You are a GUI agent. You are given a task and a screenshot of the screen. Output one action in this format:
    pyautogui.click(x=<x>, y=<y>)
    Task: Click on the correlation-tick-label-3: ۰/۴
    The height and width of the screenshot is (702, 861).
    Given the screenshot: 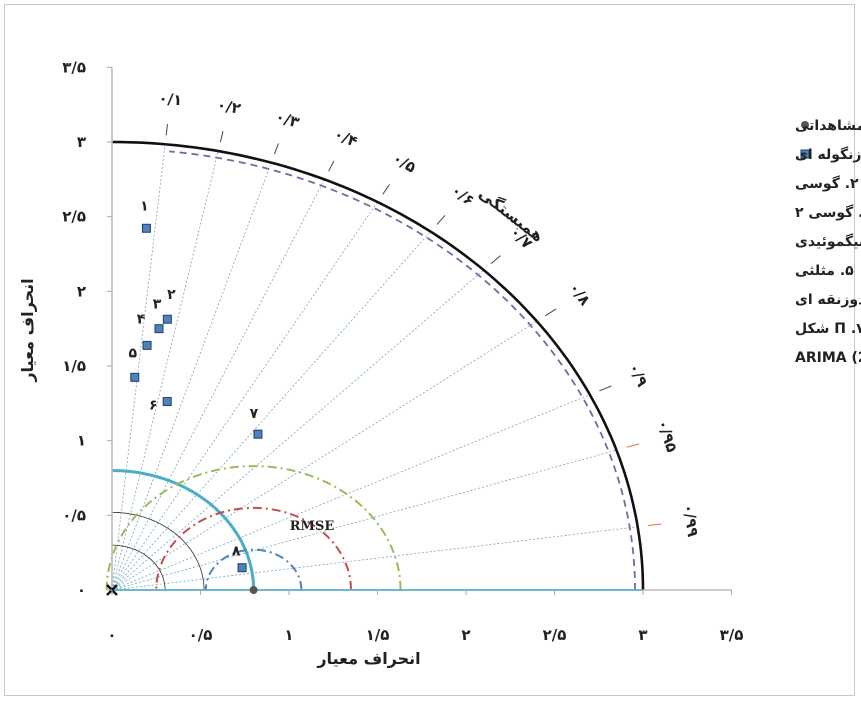 What is the action you would take?
    pyautogui.click(x=345, y=138)
    